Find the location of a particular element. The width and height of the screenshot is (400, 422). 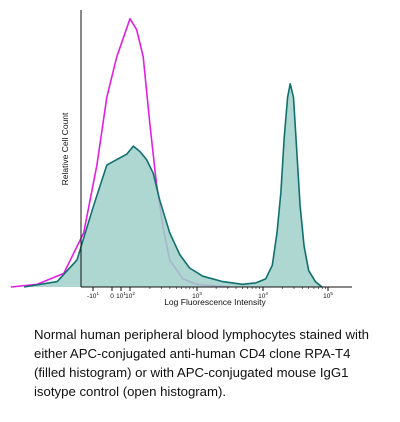

x-ticks: -101 0 10¹ 10² 10³ 10⁴ 10⁵ is located at coordinates (210, 293).